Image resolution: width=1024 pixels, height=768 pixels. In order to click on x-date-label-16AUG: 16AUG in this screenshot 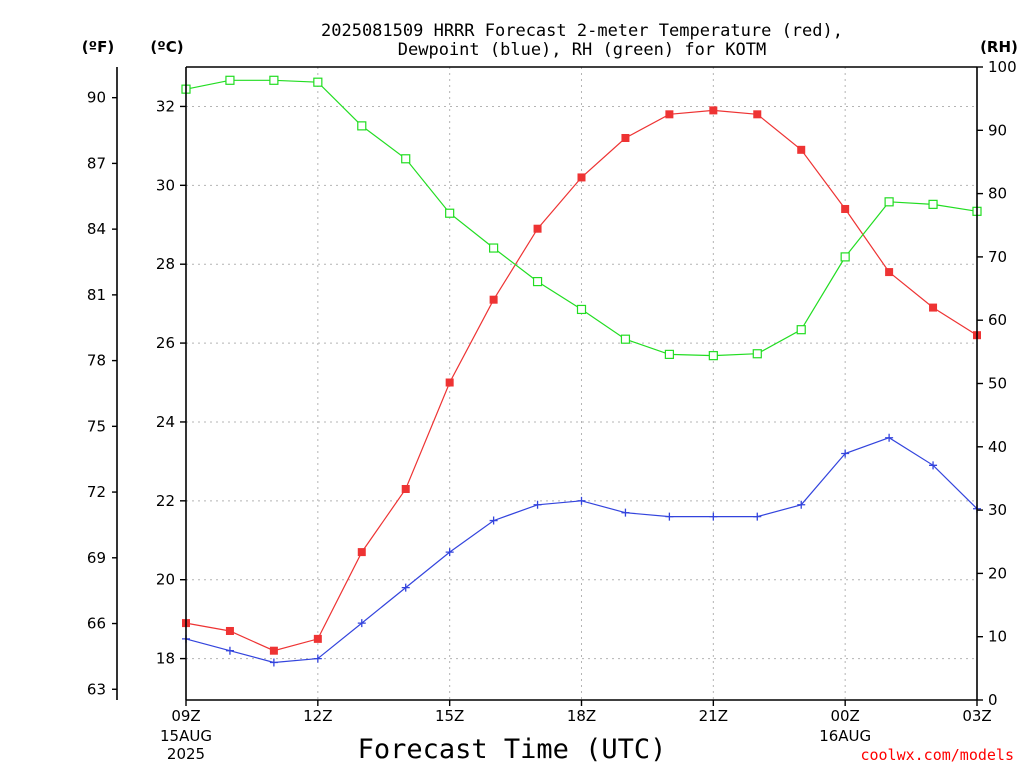, I will do `click(845, 736)`.